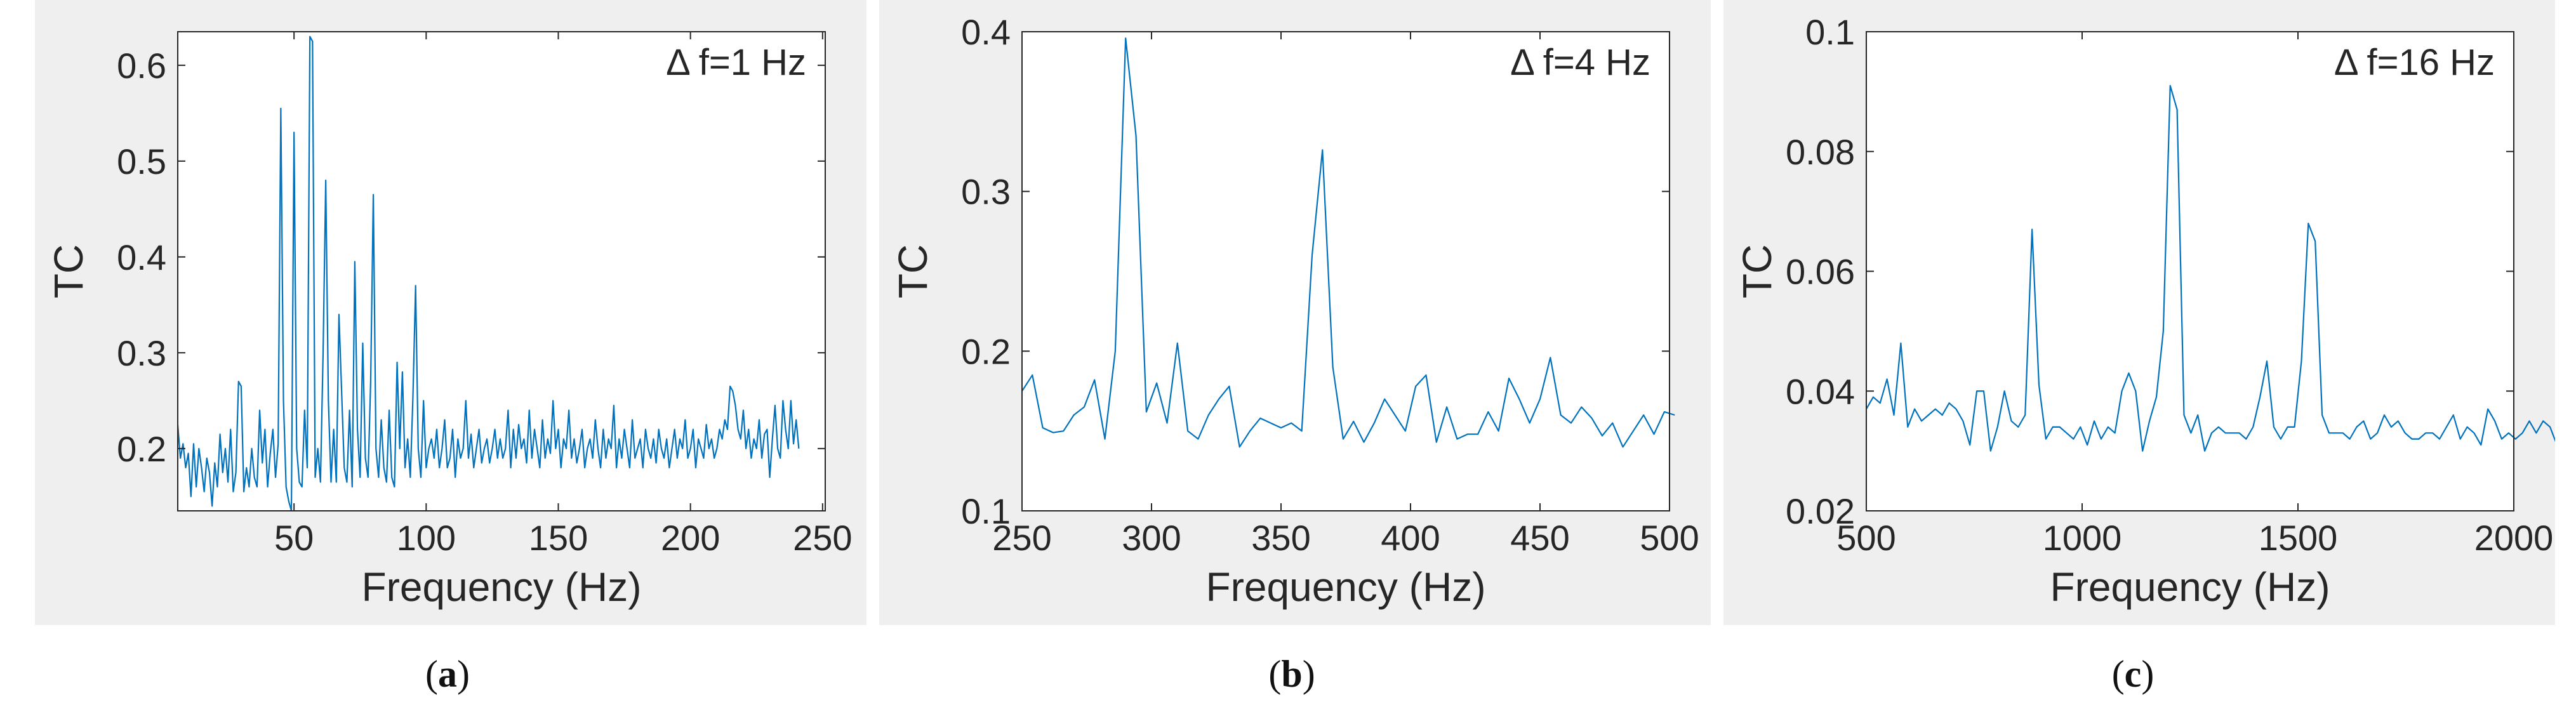 Image resolution: width=2576 pixels, height=719 pixels. Describe the element at coordinates (1580, 63) in the screenshot. I see `delta-f-annotation: Δ f=4 Hz` at that location.